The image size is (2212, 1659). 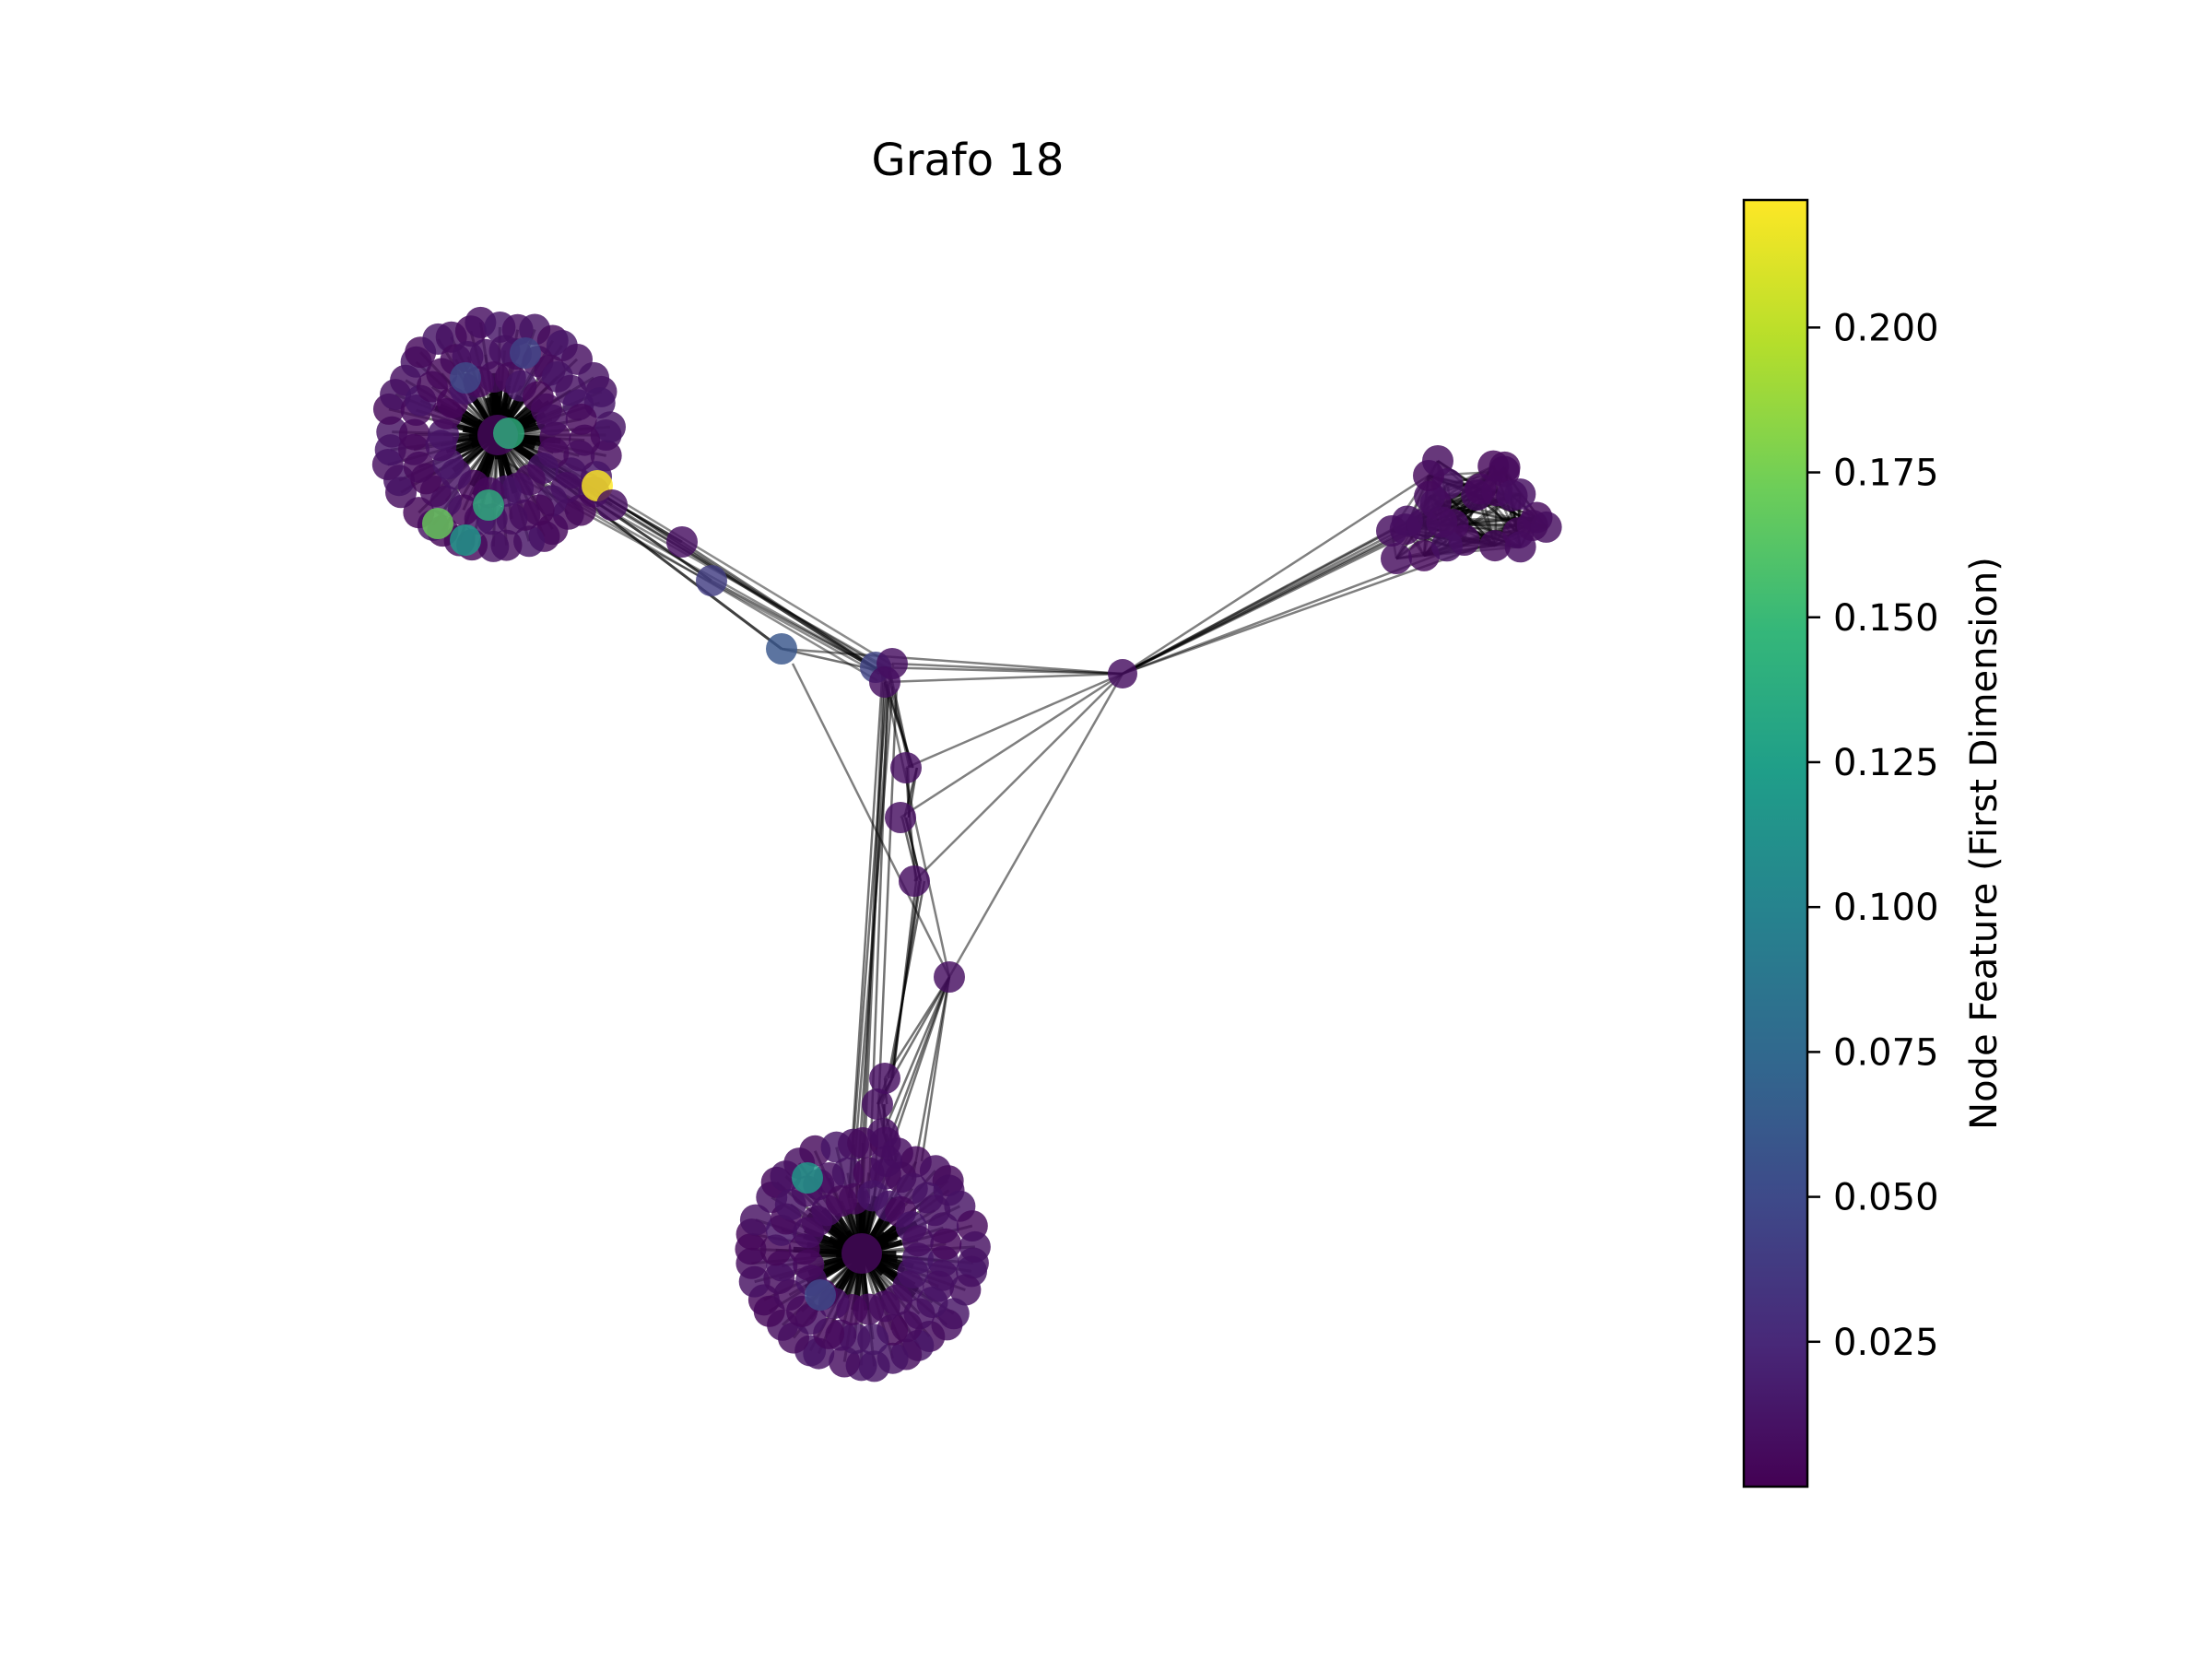 I want to click on colorbar-tick-label: 0.050, so click(x=1886, y=1198).